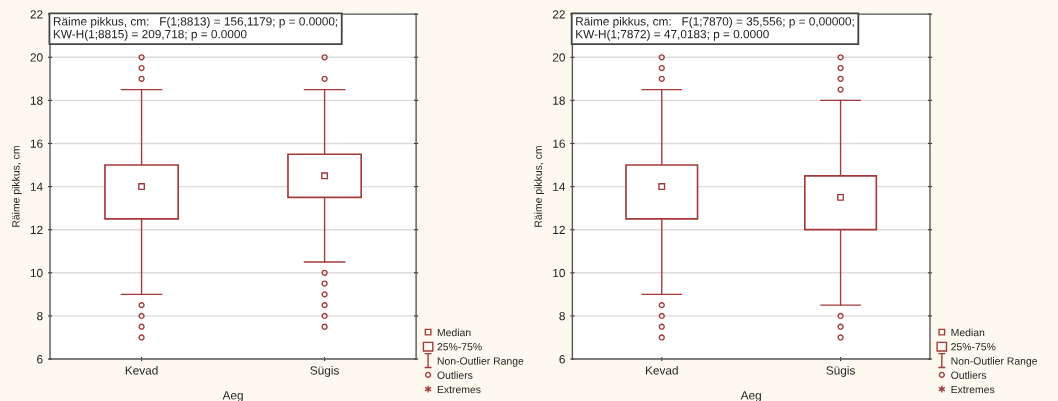 This screenshot has height=401, width=1058. I want to click on annotation: Räime pikkus, cm: F(1;8813) = 156,1179; p = 0.0000; KW-H(1;8815) = 209,718; p = 0.0000, so click(195, 28).